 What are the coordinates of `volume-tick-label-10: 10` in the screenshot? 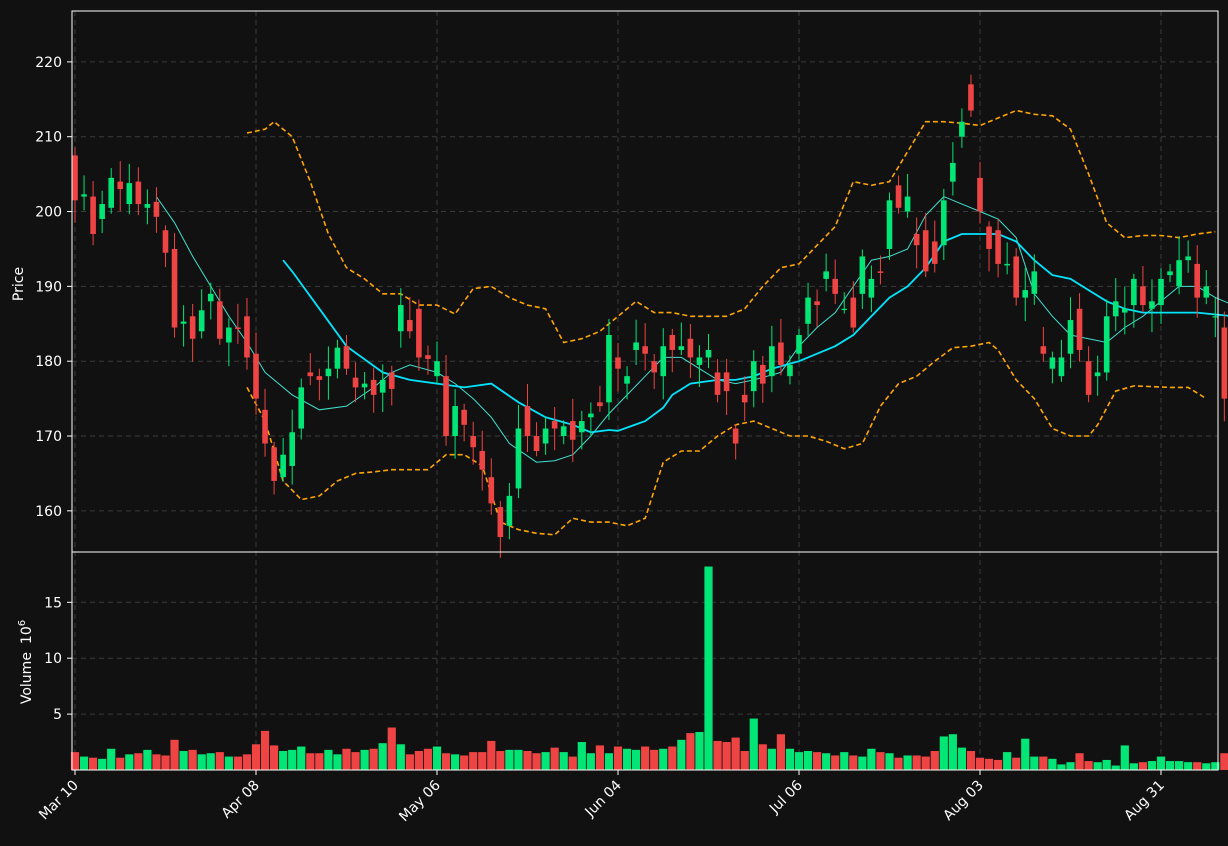 It's located at (53, 659).